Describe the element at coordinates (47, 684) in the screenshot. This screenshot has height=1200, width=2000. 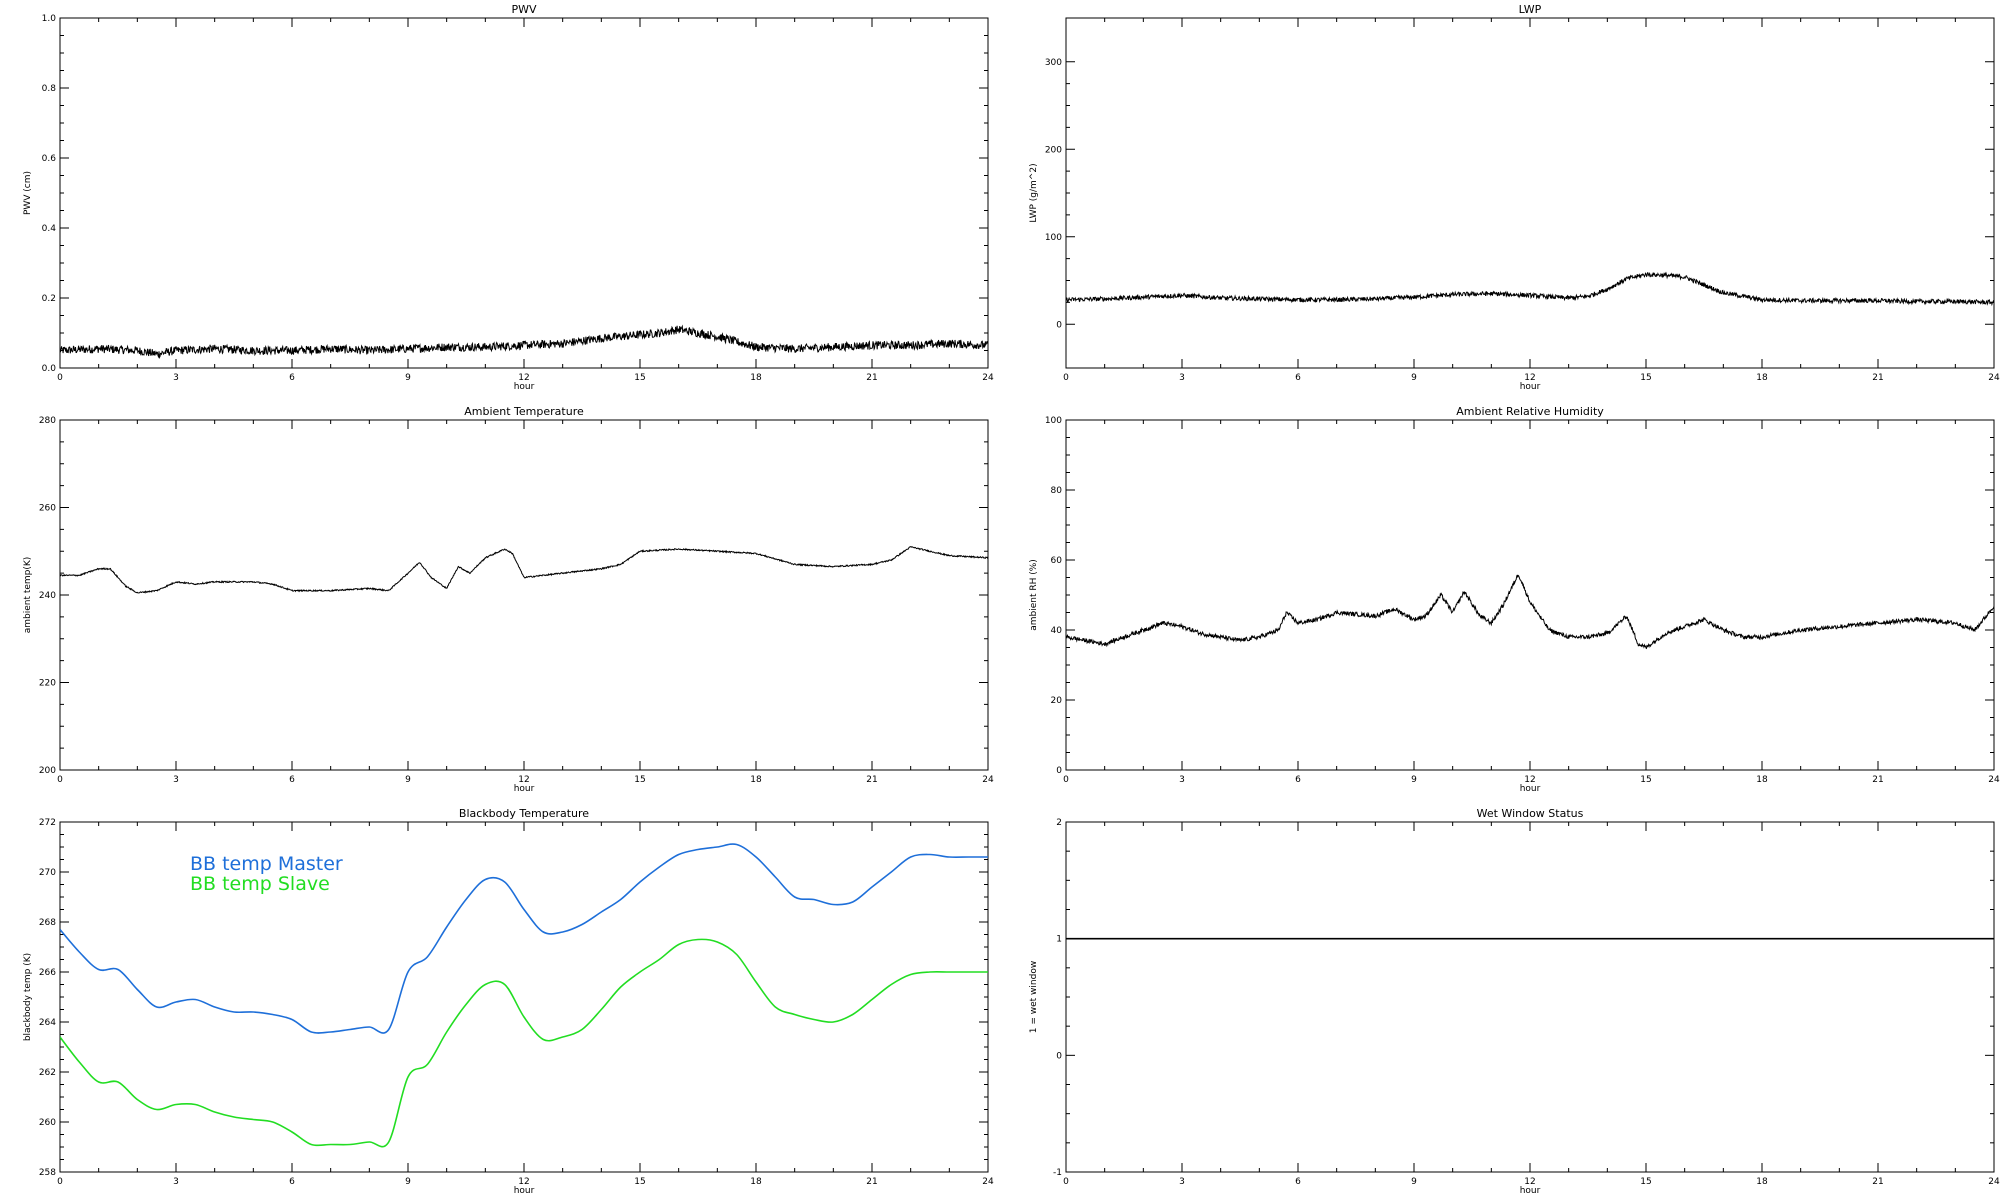
I see `y-tick-label: 220` at that location.